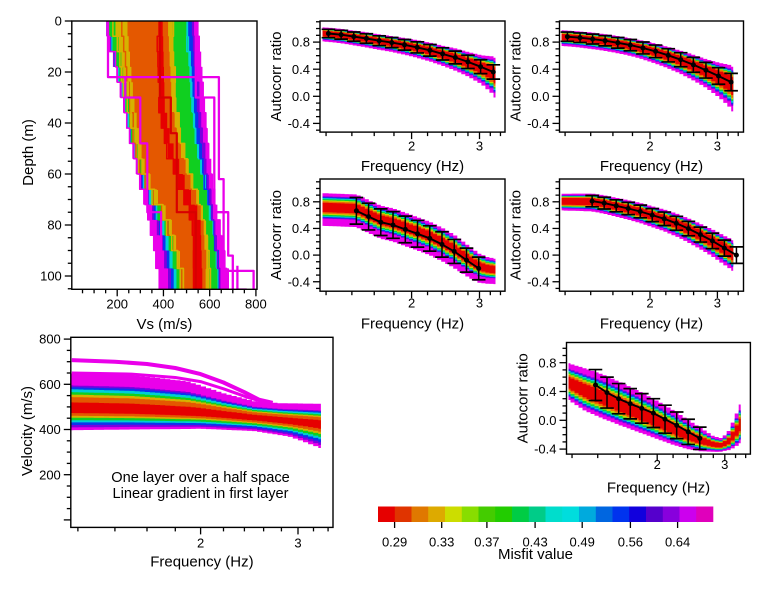 Image resolution: width=770 pixels, height=594 pixels. What do you see at coordinates (486, 542) in the screenshot?
I see `svg-text: 0.37` at bounding box center [486, 542].